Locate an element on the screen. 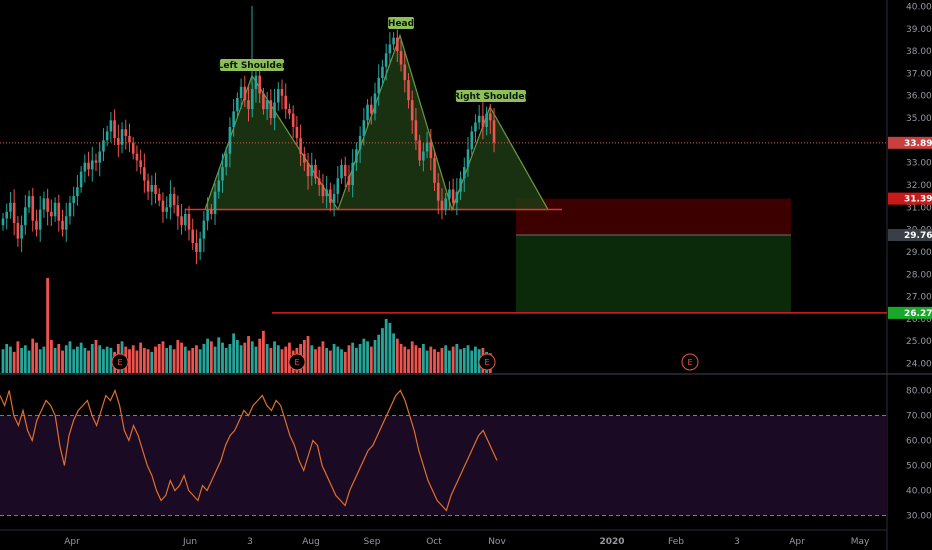 The height and width of the screenshot is (550, 932). time-tick-label: Aug is located at coordinates (311, 542).